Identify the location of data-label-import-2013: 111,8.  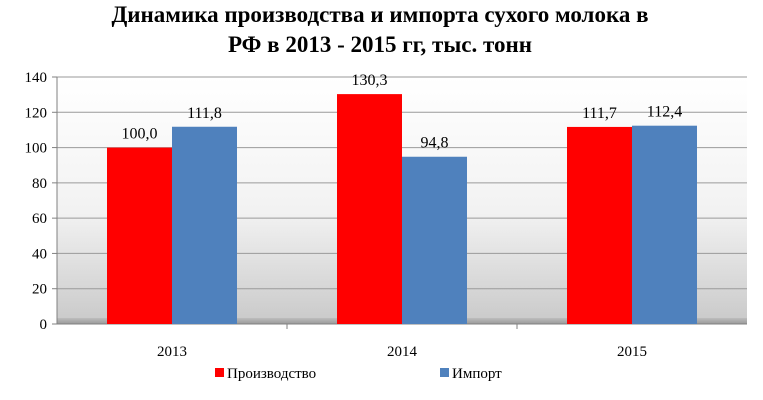
(204, 113).